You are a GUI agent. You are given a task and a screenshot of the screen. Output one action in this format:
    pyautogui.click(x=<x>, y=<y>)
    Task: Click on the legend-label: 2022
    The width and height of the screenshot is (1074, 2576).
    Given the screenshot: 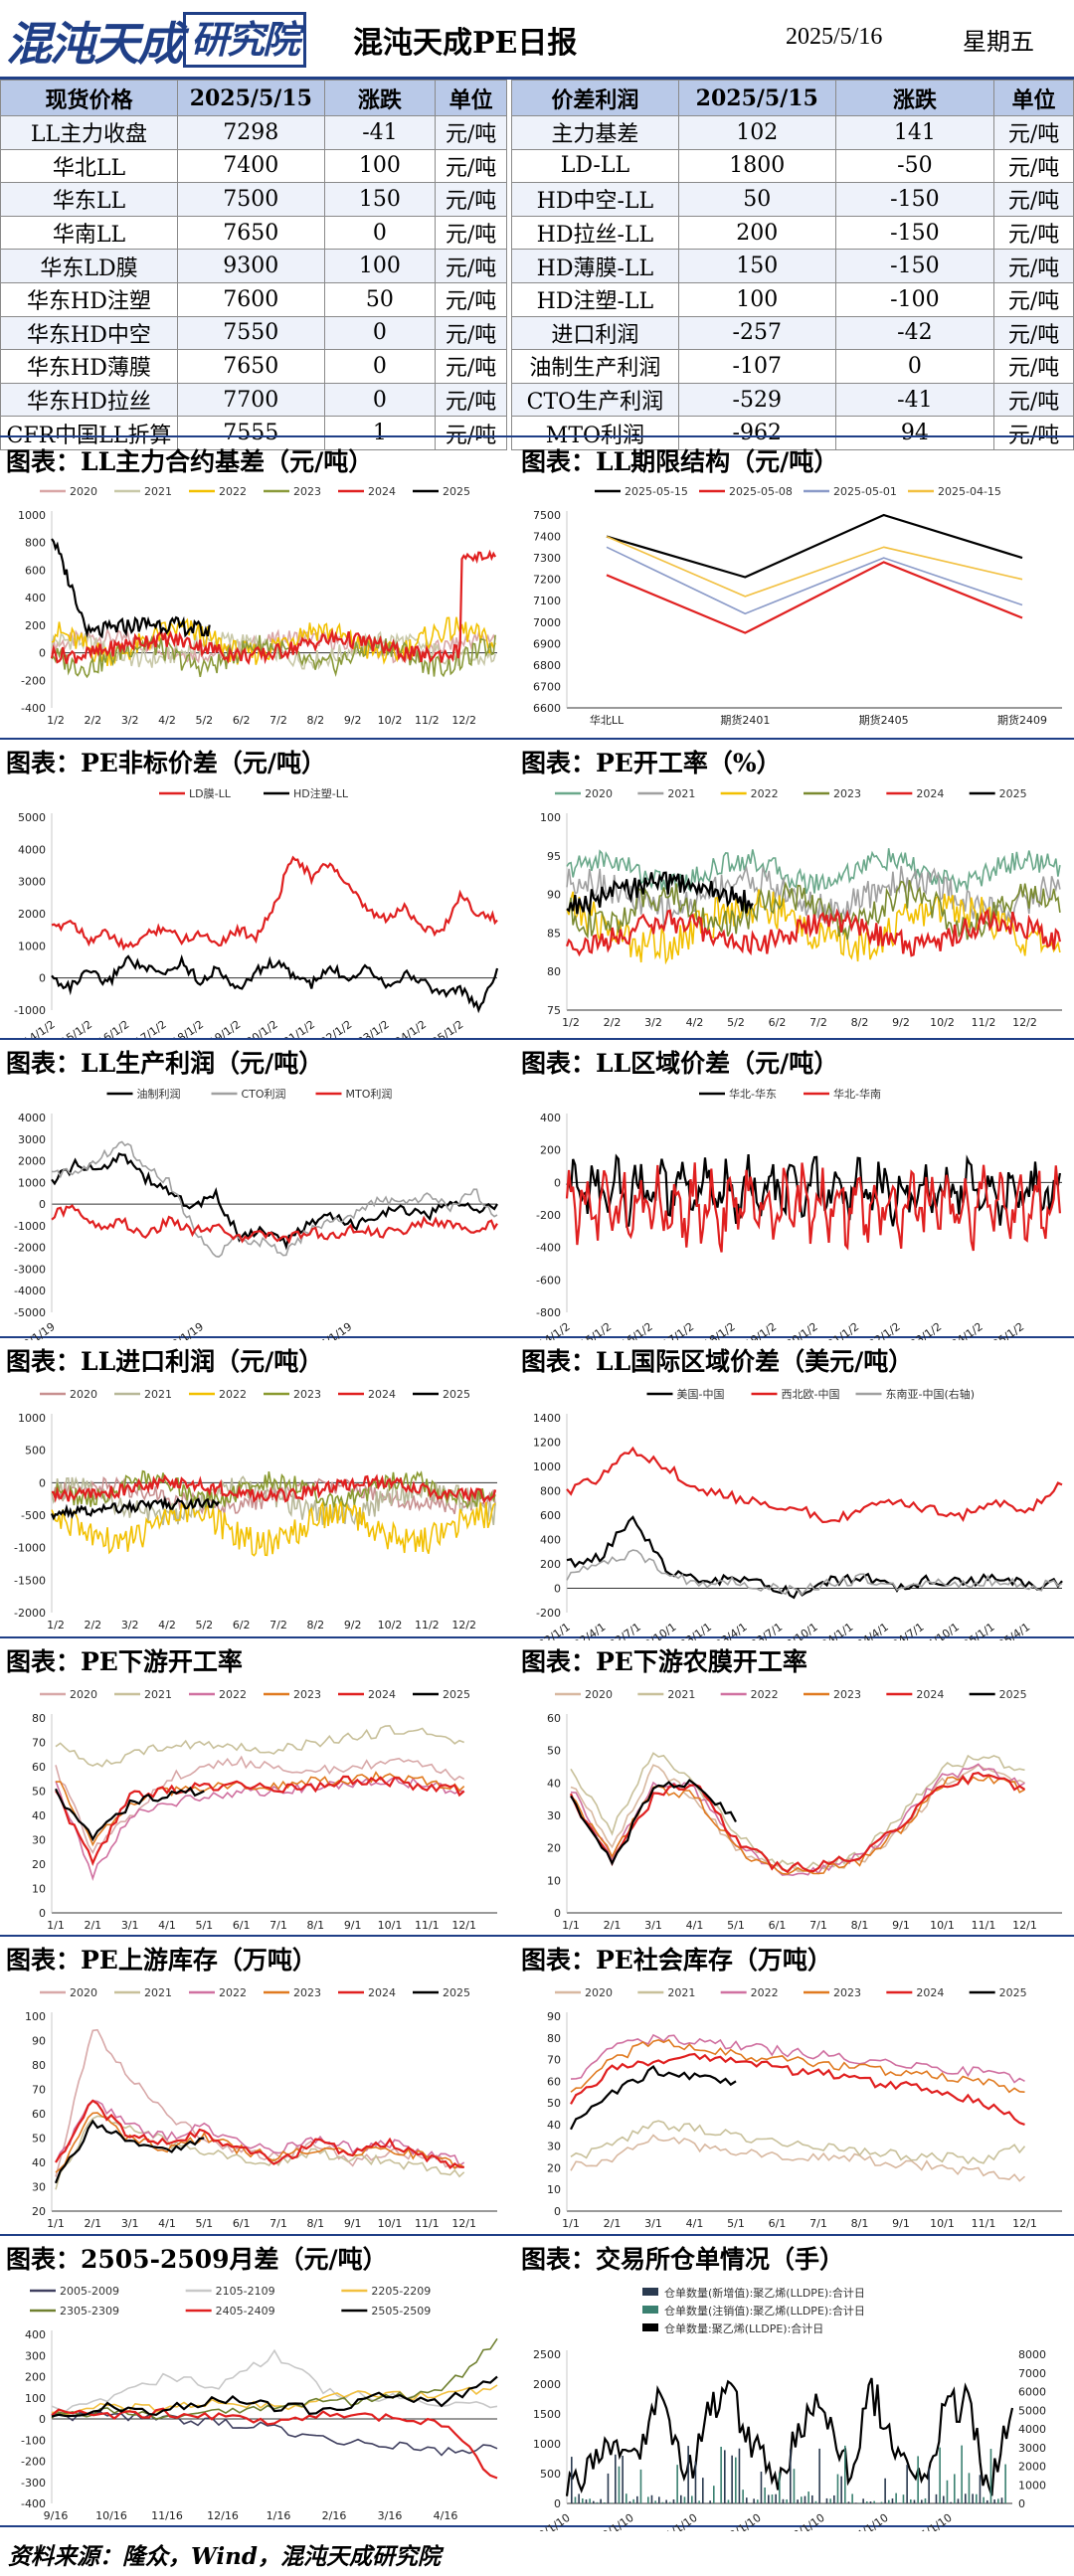 What is the action you would take?
    pyautogui.click(x=233, y=491)
    